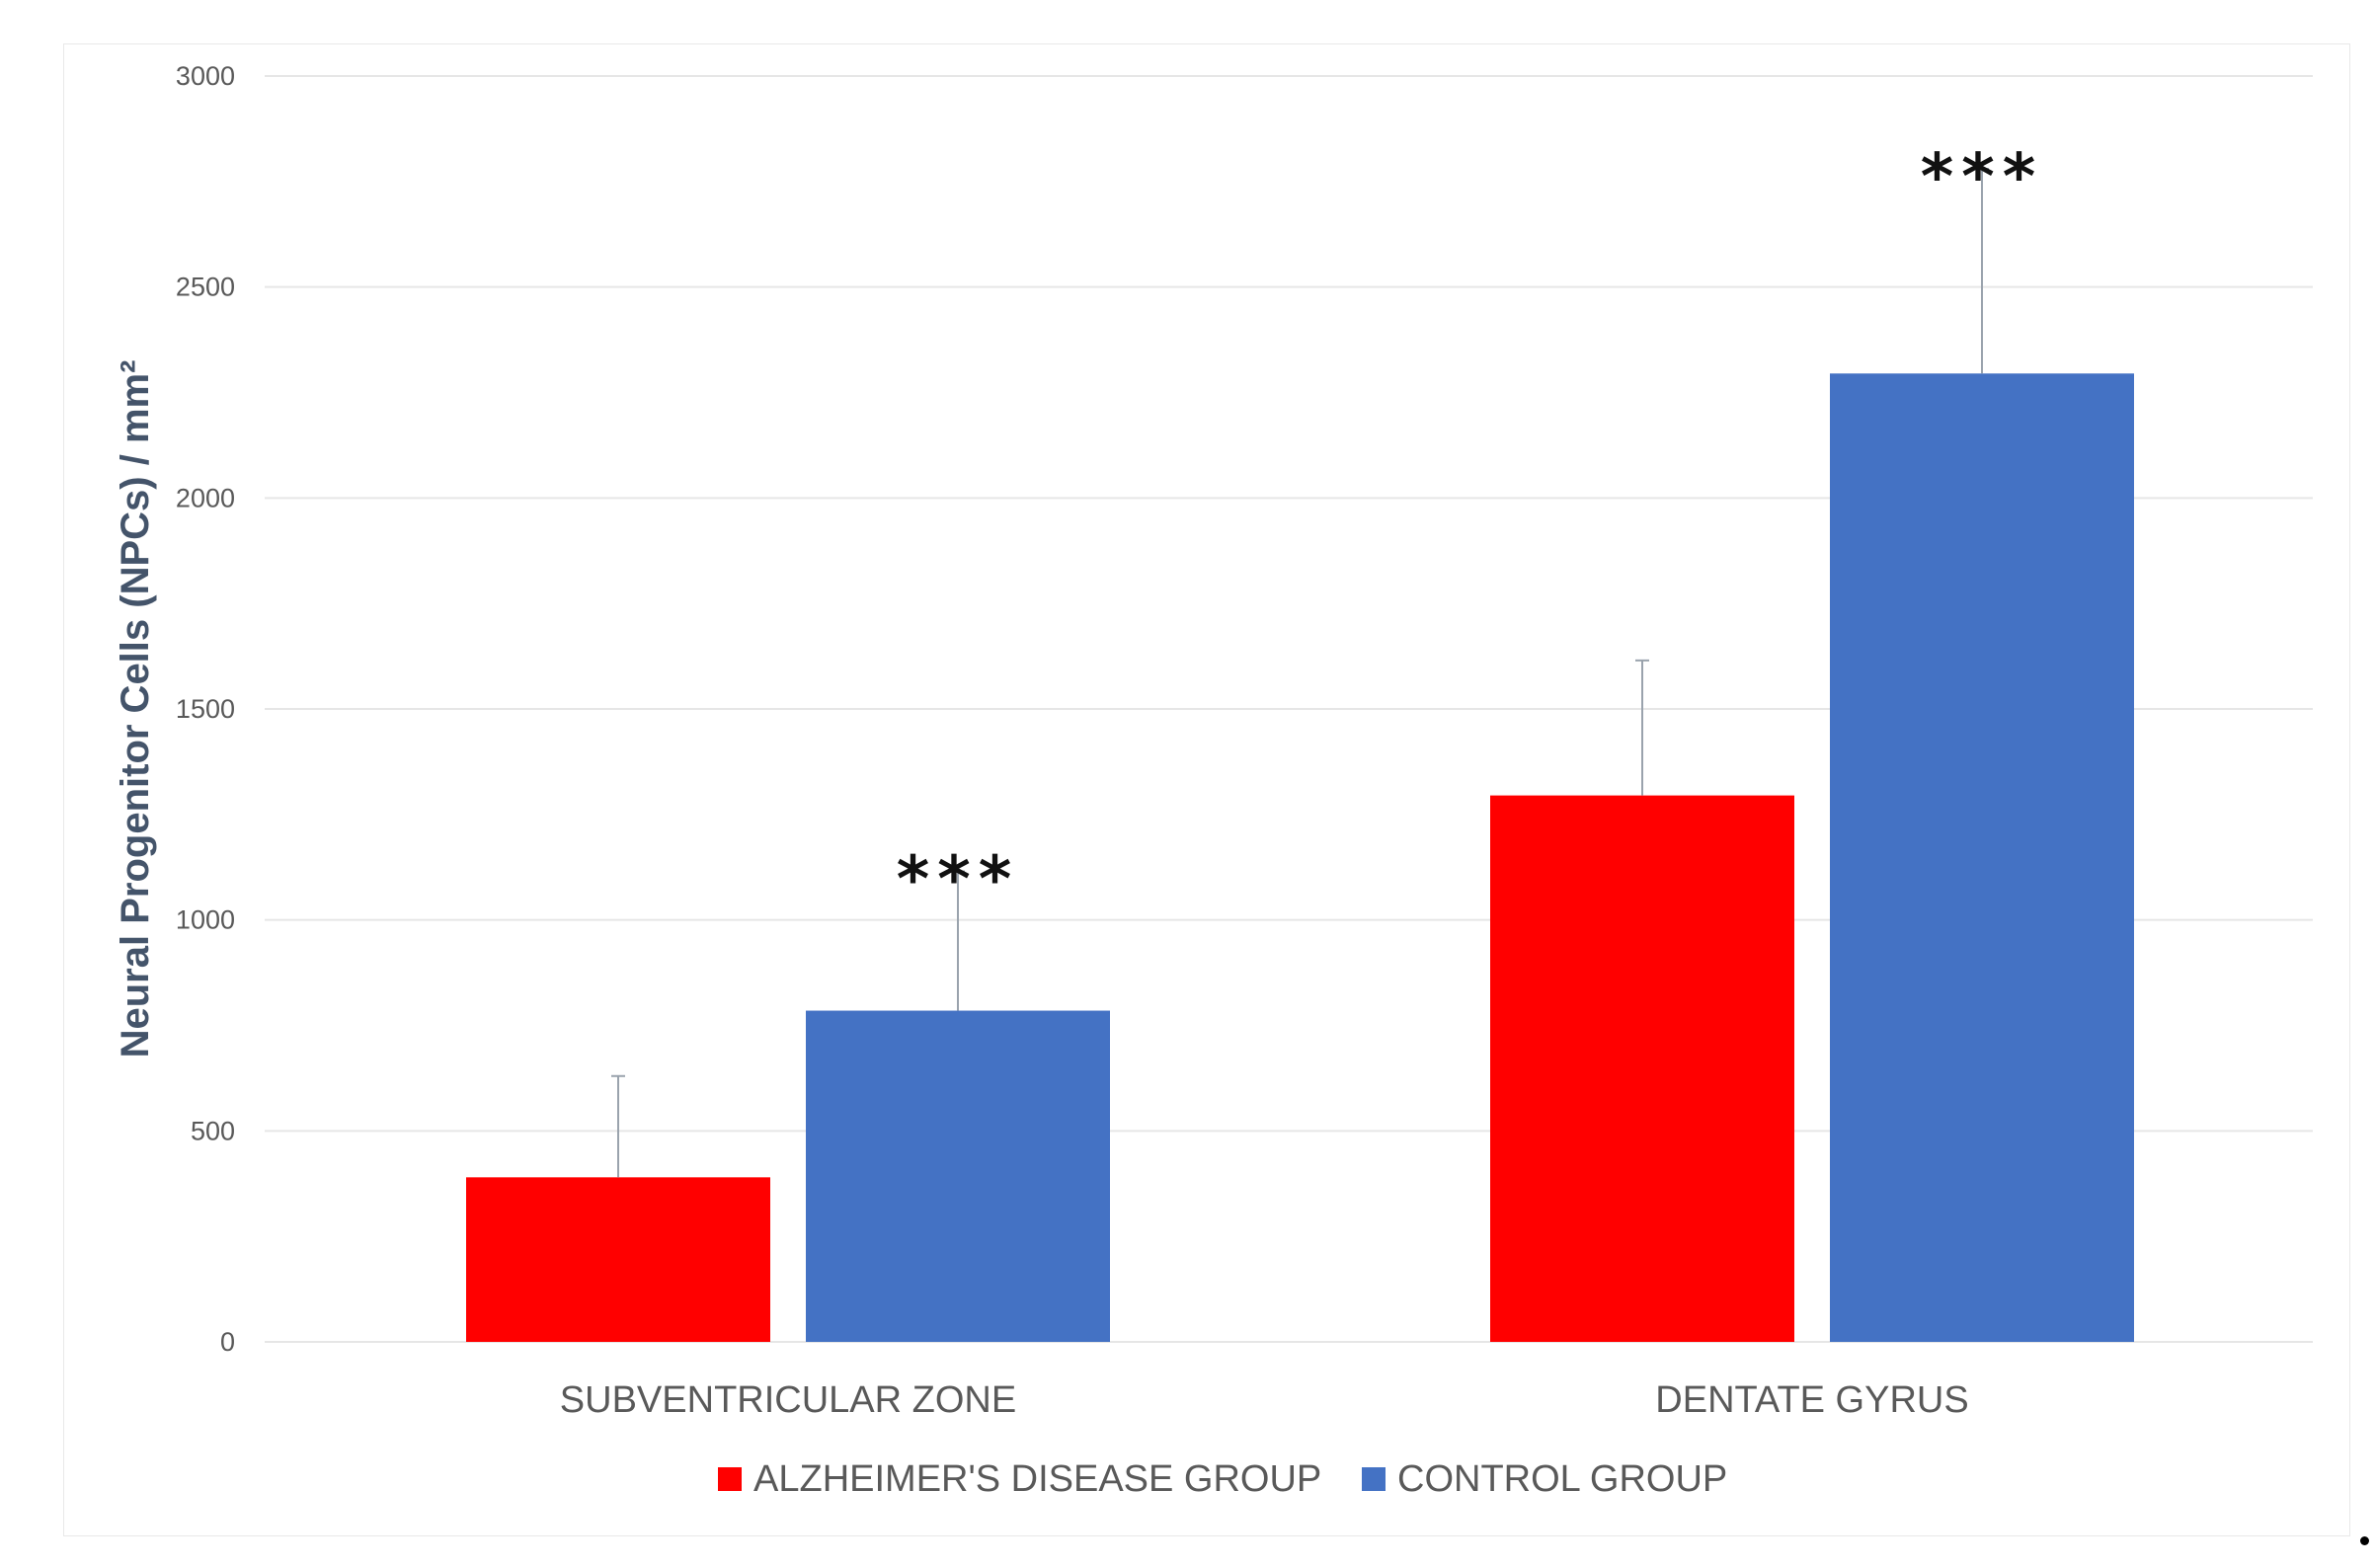 Image resolution: width=2376 pixels, height=1568 pixels. I want to click on y-axis-label: Neural Progenitor Cells (NPCs) / mm², so click(135, 709).